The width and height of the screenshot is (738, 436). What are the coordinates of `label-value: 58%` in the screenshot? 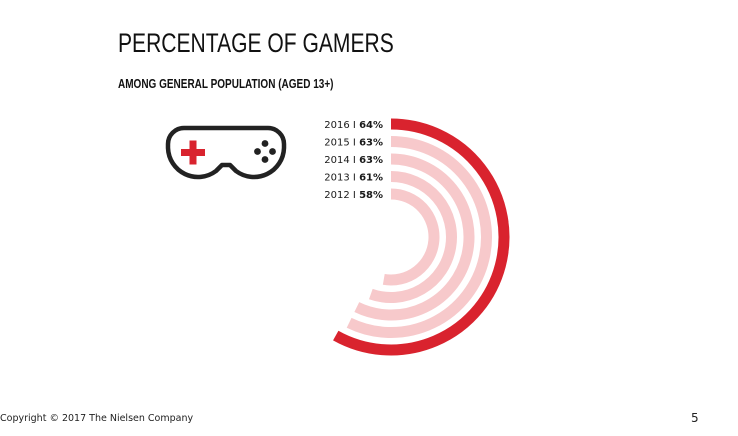 It's located at (371, 195).